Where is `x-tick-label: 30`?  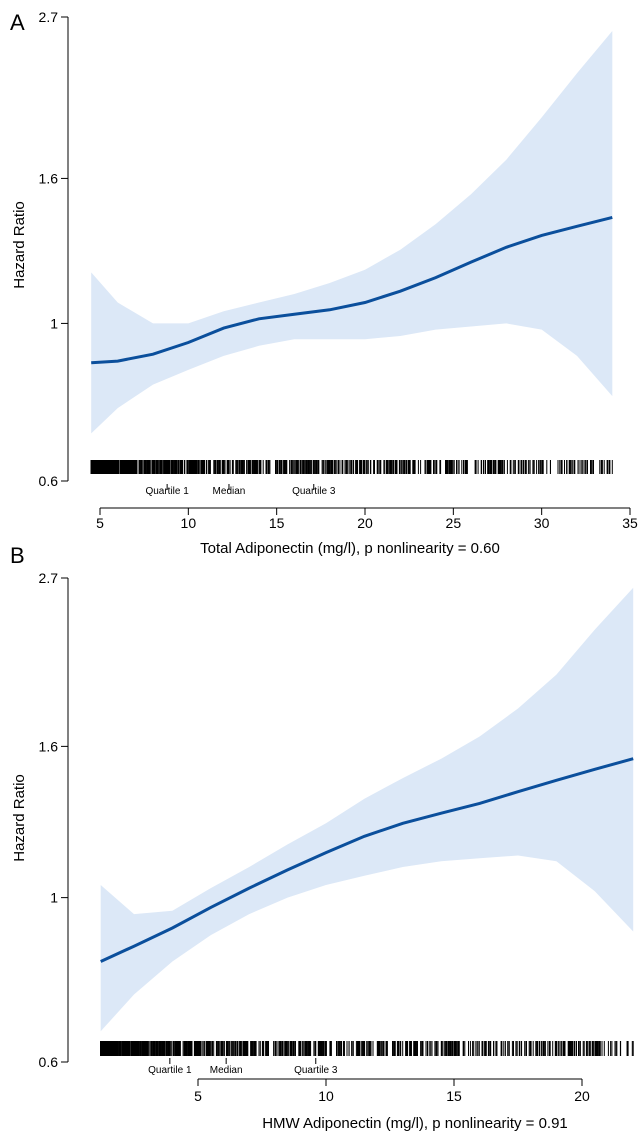 x-tick-label: 30 is located at coordinates (542, 523).